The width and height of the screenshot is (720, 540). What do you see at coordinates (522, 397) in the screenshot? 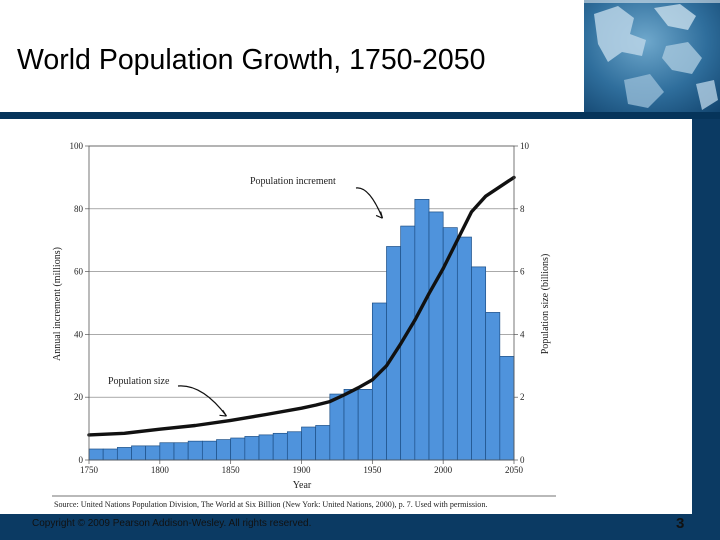
I see `y2-tick-label-2: 2` at bounding box center [522, 397].